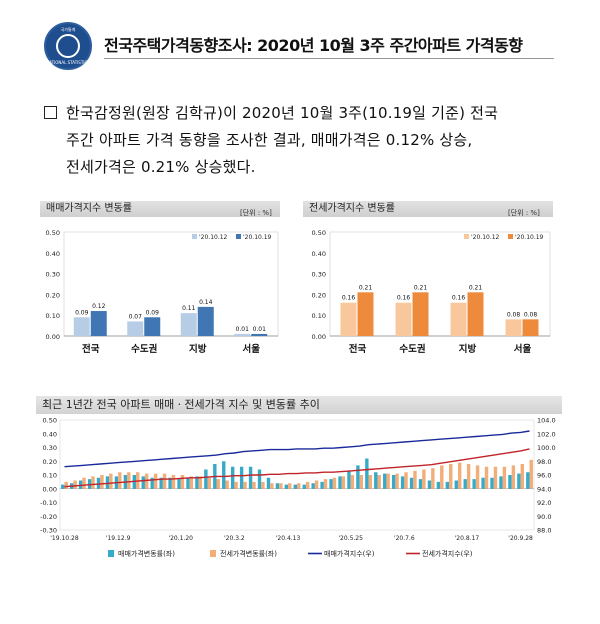 The image size is (600, 624). I want to click on jeonse-legend-swatch, so click(466, 236).